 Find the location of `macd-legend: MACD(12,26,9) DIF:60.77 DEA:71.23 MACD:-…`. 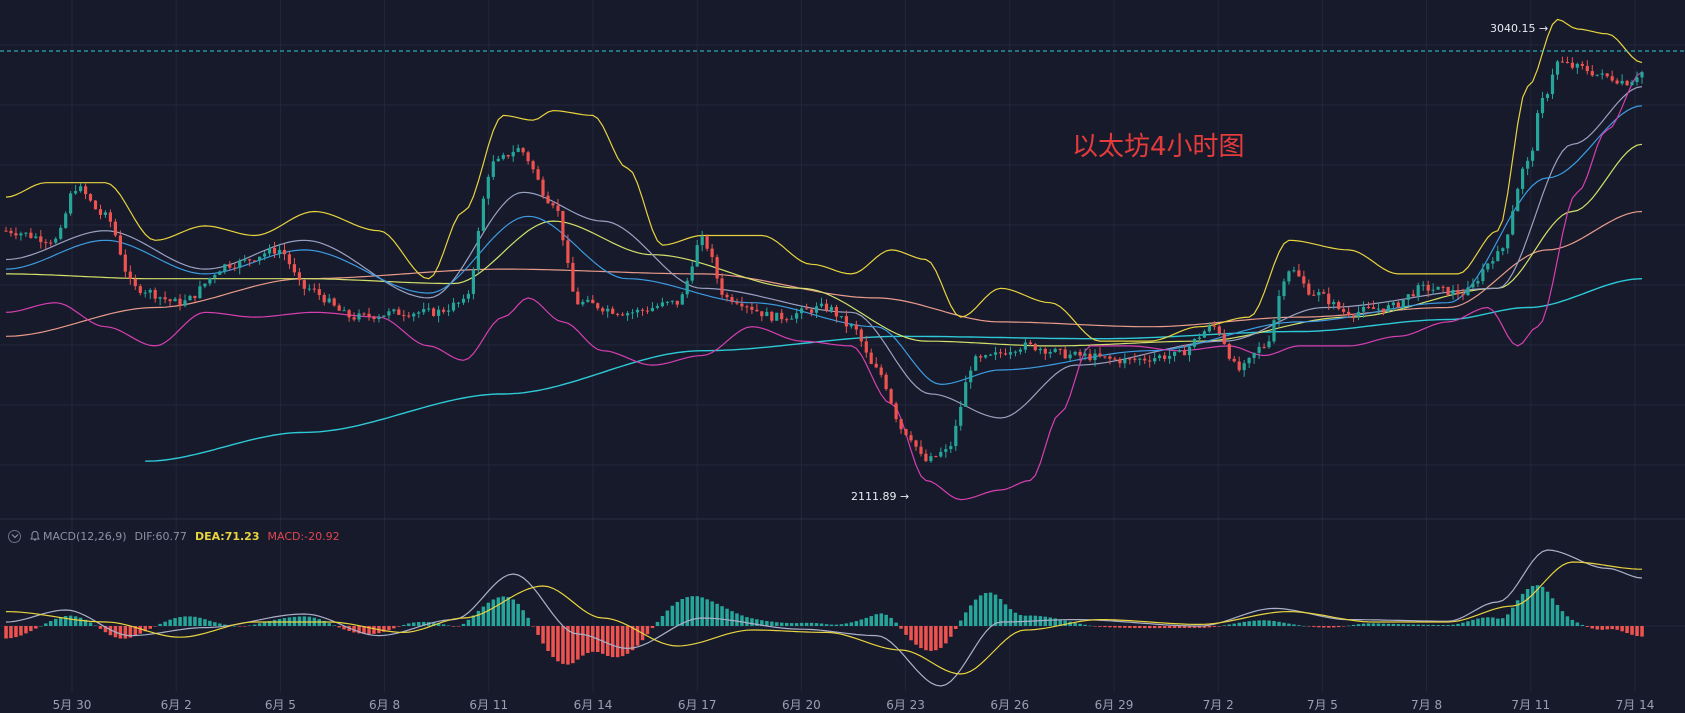

macd-legend: MACD(12,26,9) DIF:60.77 DEA:71.23 MACD:-… is located at coordinates (174, 536).